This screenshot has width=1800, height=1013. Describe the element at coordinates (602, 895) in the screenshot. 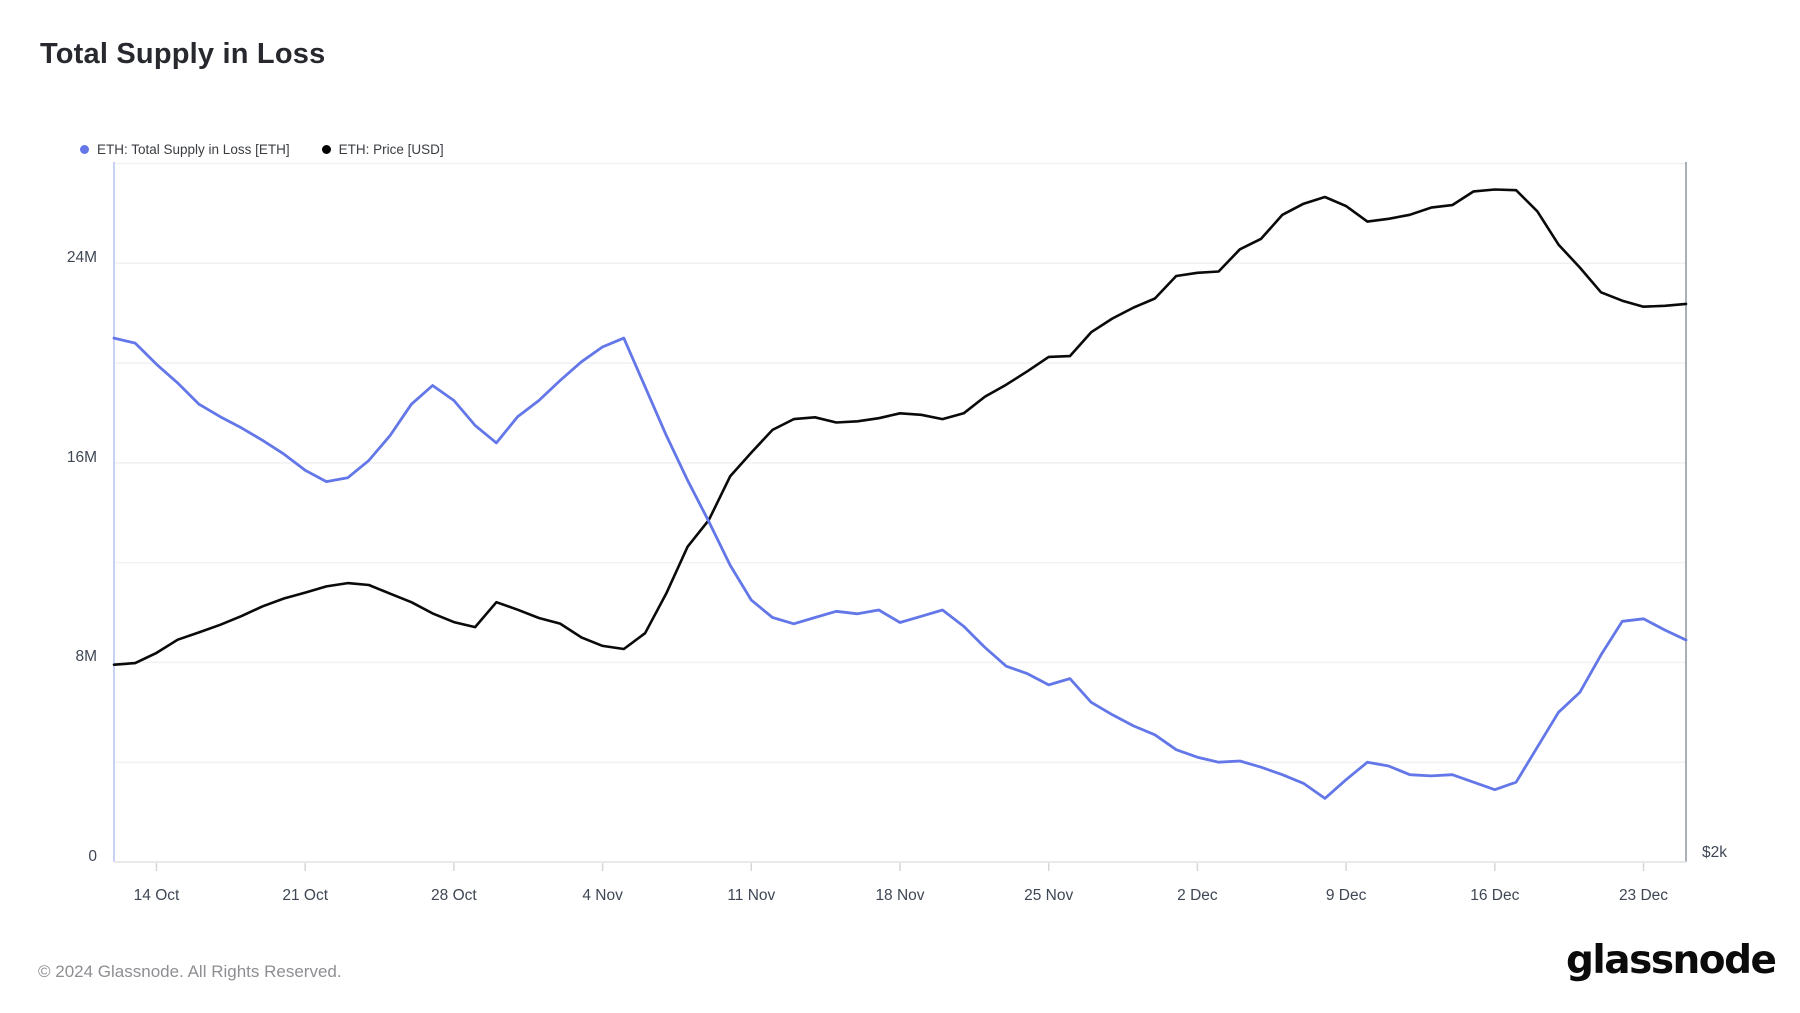

I see `x-axis-tick-label: 4 Nov` at that location.